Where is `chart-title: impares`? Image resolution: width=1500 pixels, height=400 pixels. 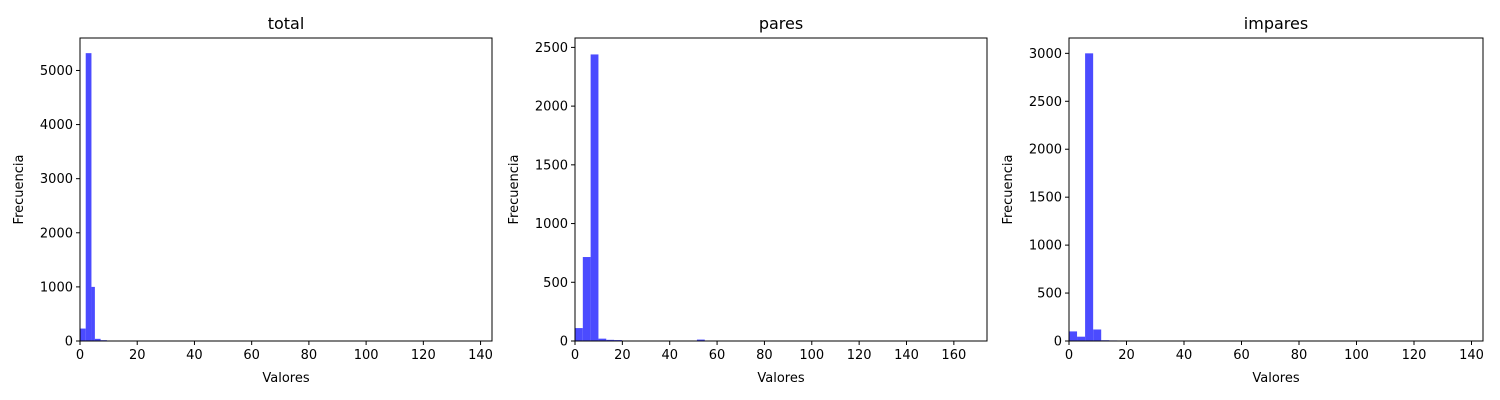
chart-title: impares is located at coordinates (1276, 23).